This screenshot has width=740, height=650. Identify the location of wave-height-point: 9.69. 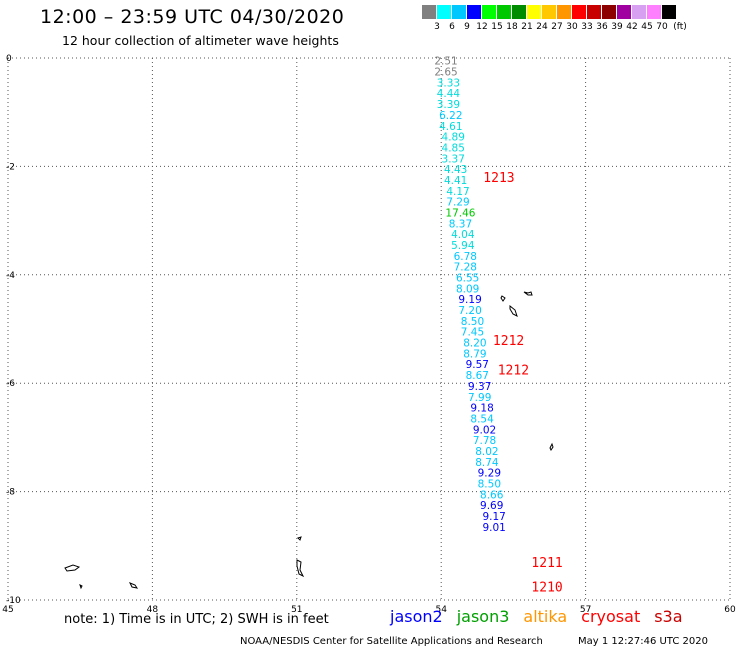
(491, 506).